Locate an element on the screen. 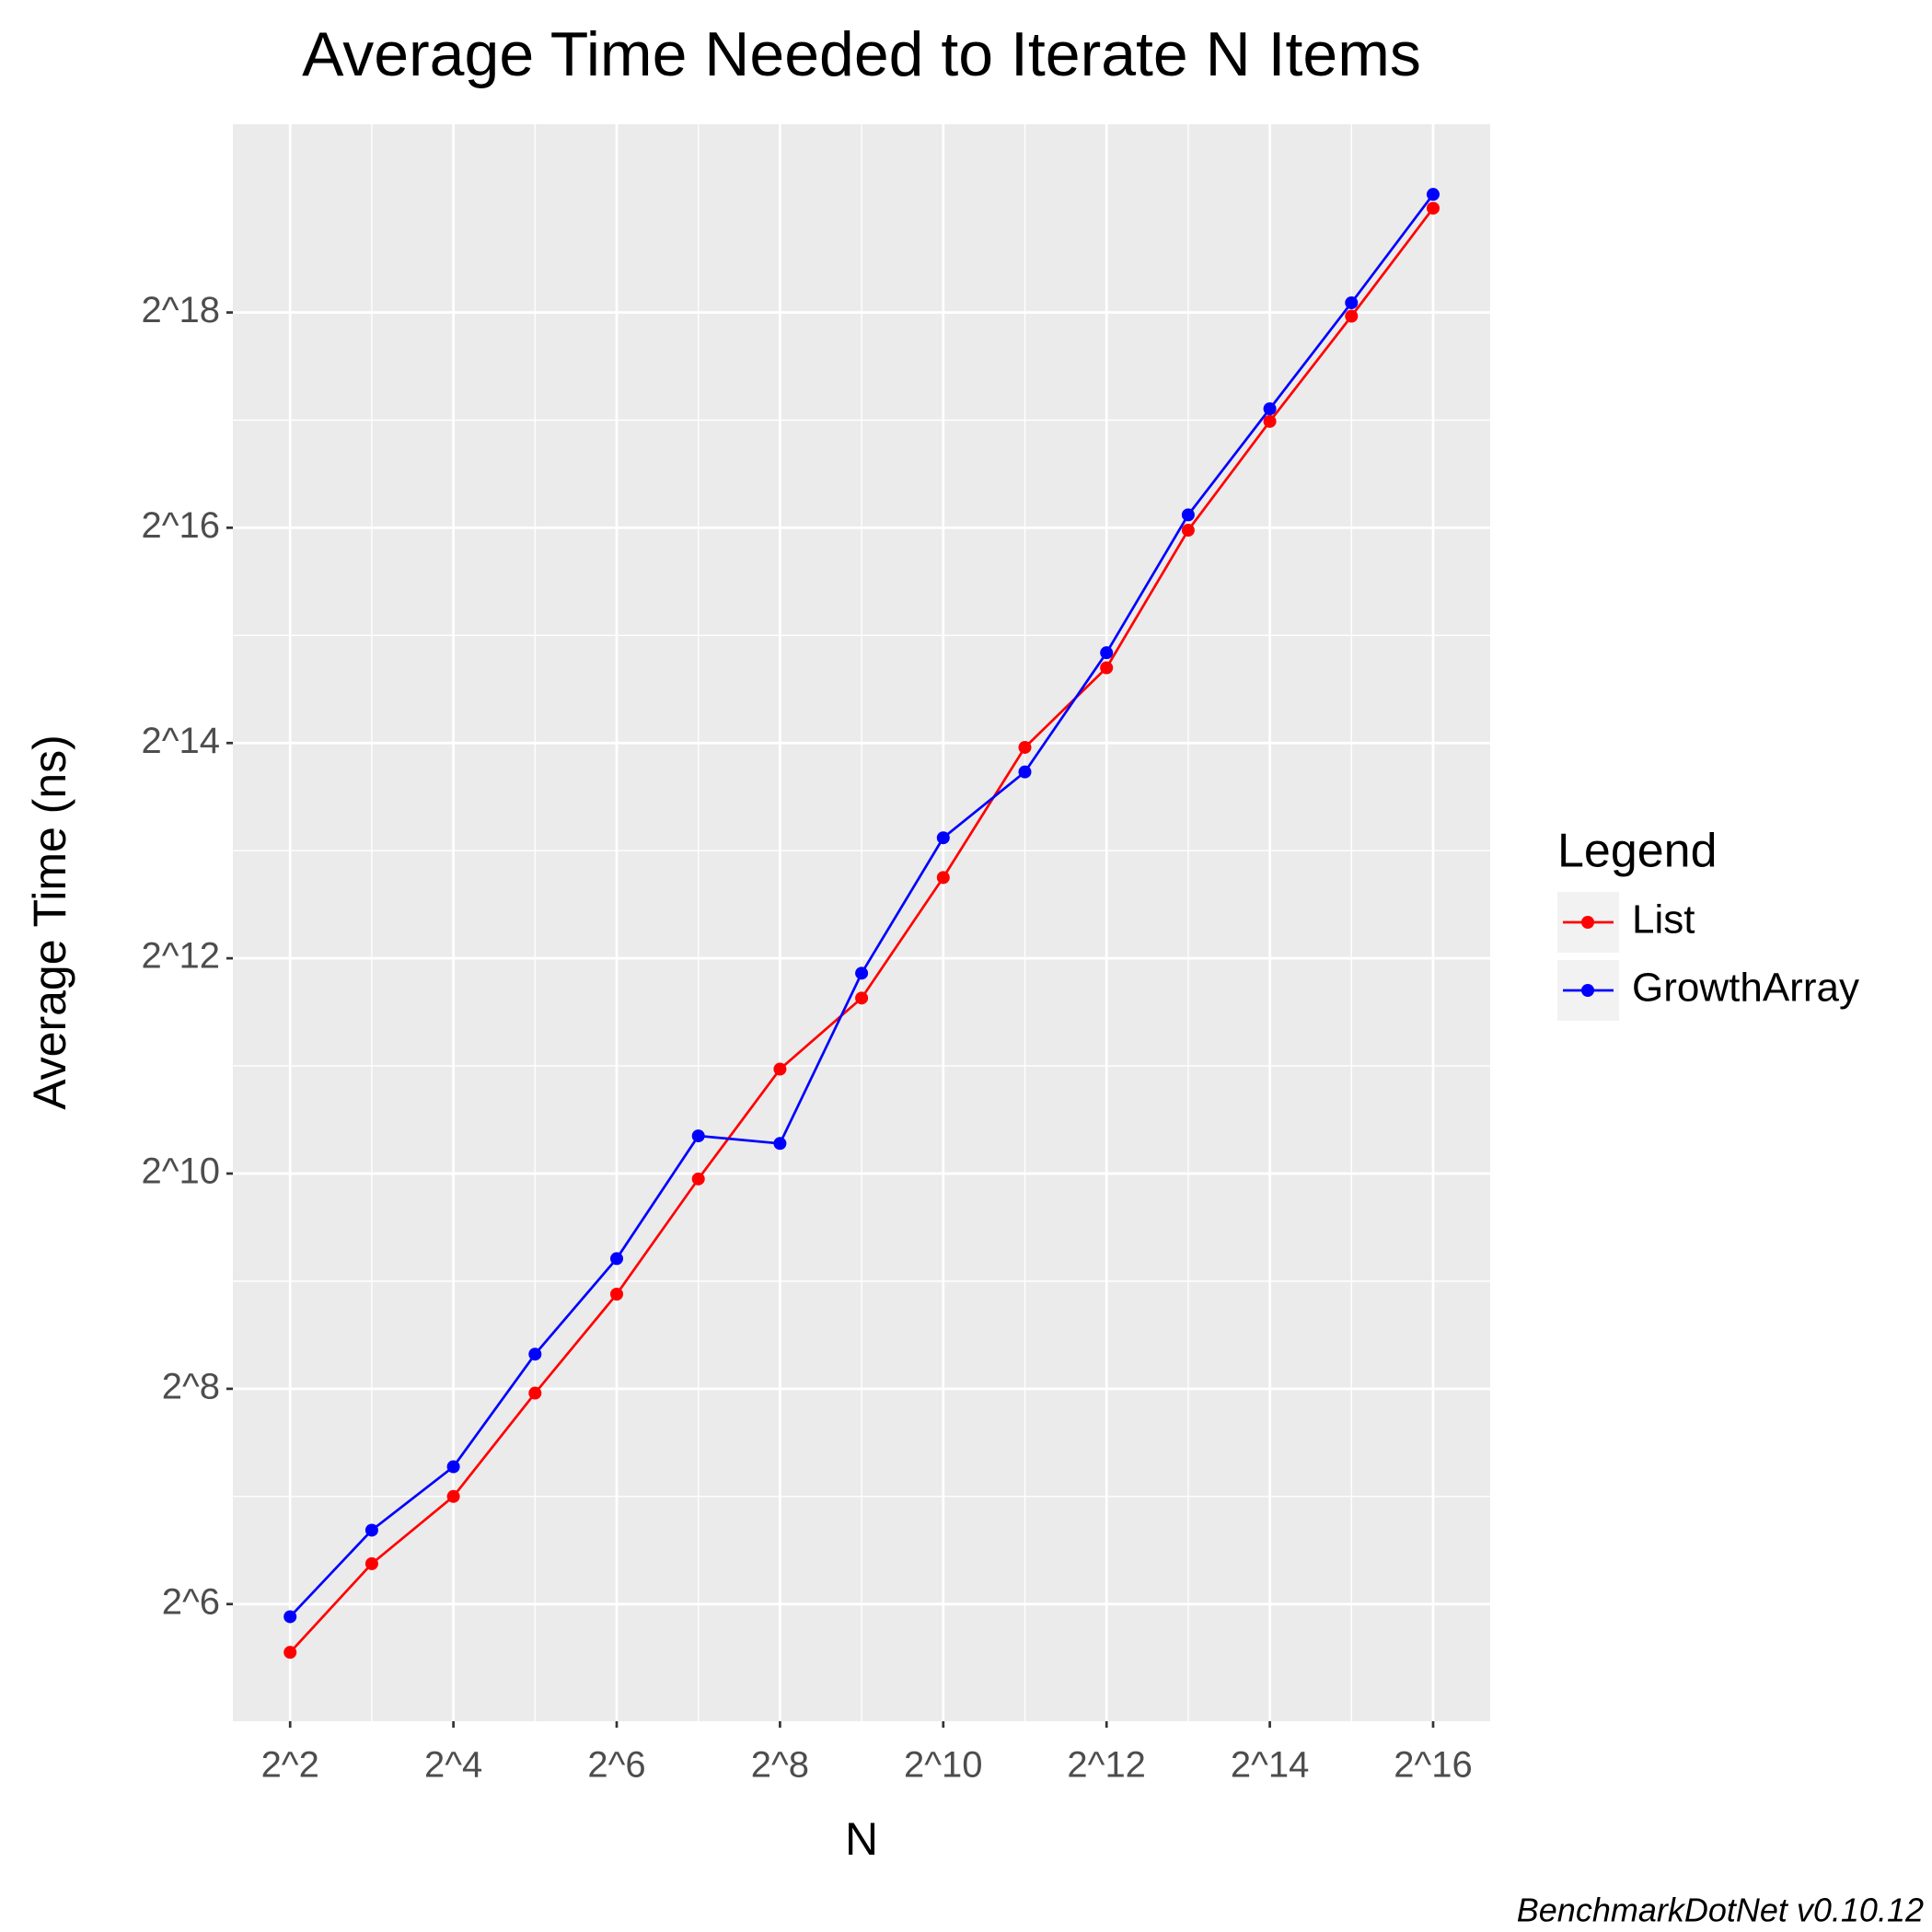  y-tick-label: 2^12 is located at coordinates (181, 957).